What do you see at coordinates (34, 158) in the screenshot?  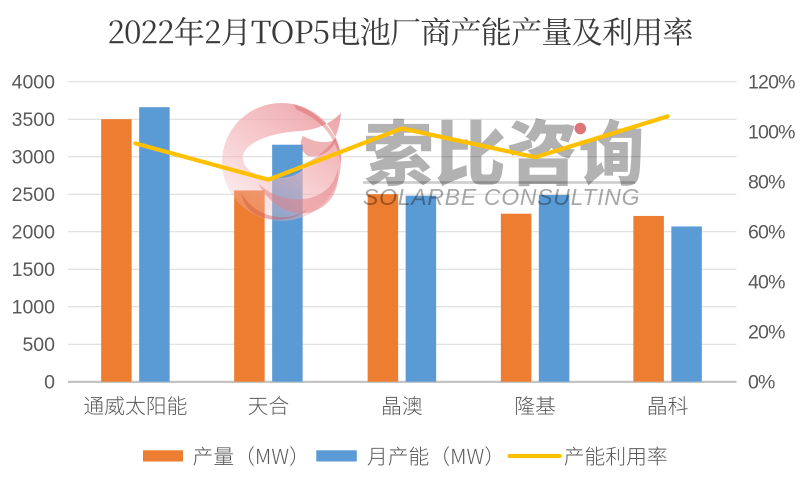 I see `svg-text: 3000` at bounding box center [34, 158].